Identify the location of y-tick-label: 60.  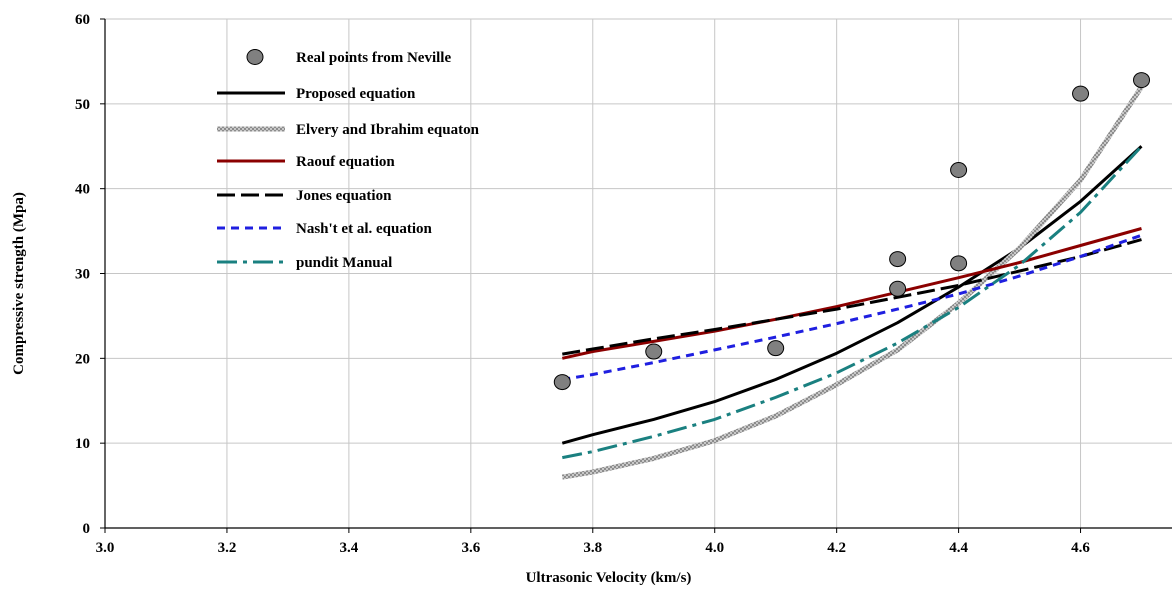
(82, 20).